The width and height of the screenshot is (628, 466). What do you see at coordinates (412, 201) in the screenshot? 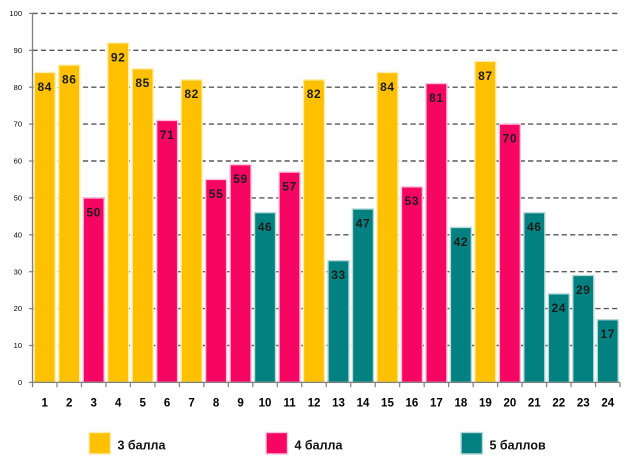
I see `svg-text: 53` at bounding box center [412, 201].